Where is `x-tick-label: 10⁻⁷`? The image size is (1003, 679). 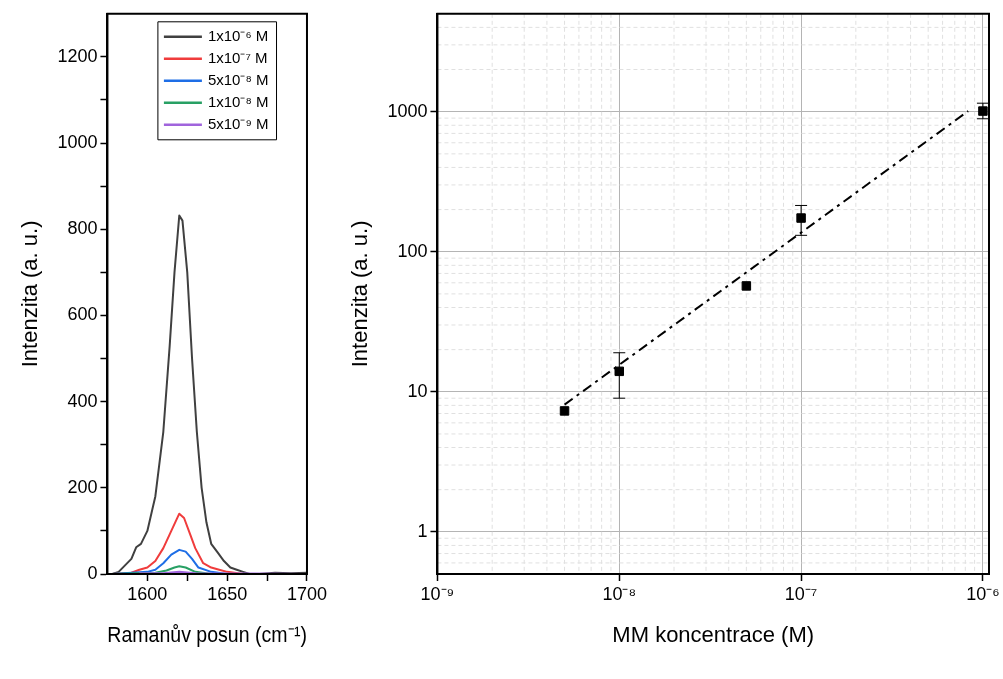
x-tick-label: 10⁻⁷ is located at coordinates (801, 593).